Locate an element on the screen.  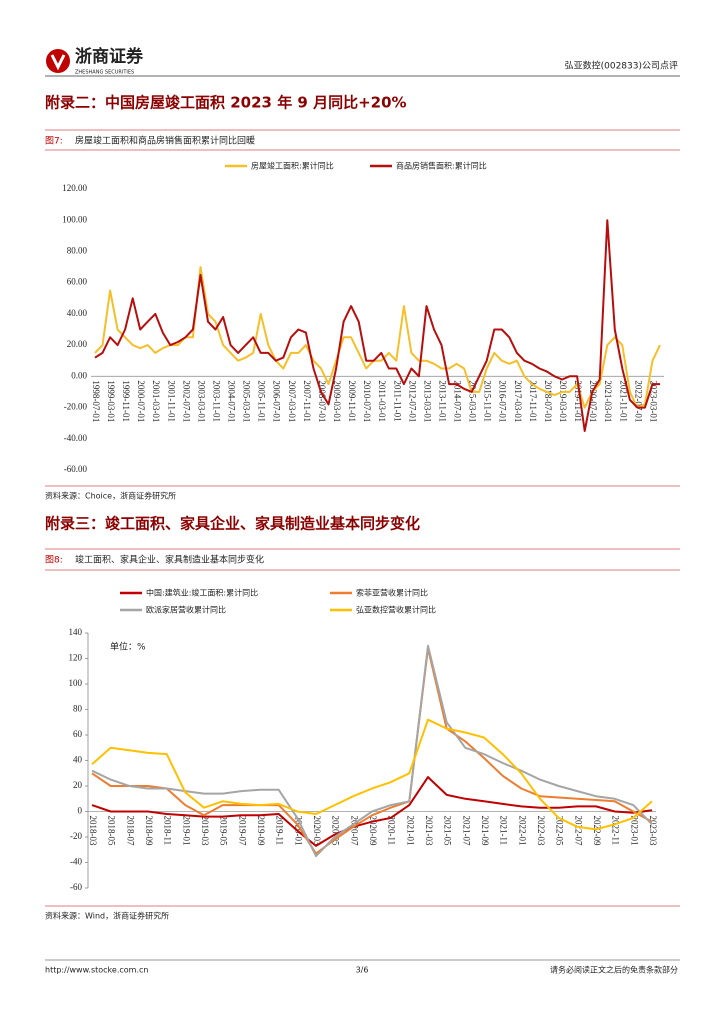
x-tick-label: 2021-11-01 is located at coordinates (623, 401).